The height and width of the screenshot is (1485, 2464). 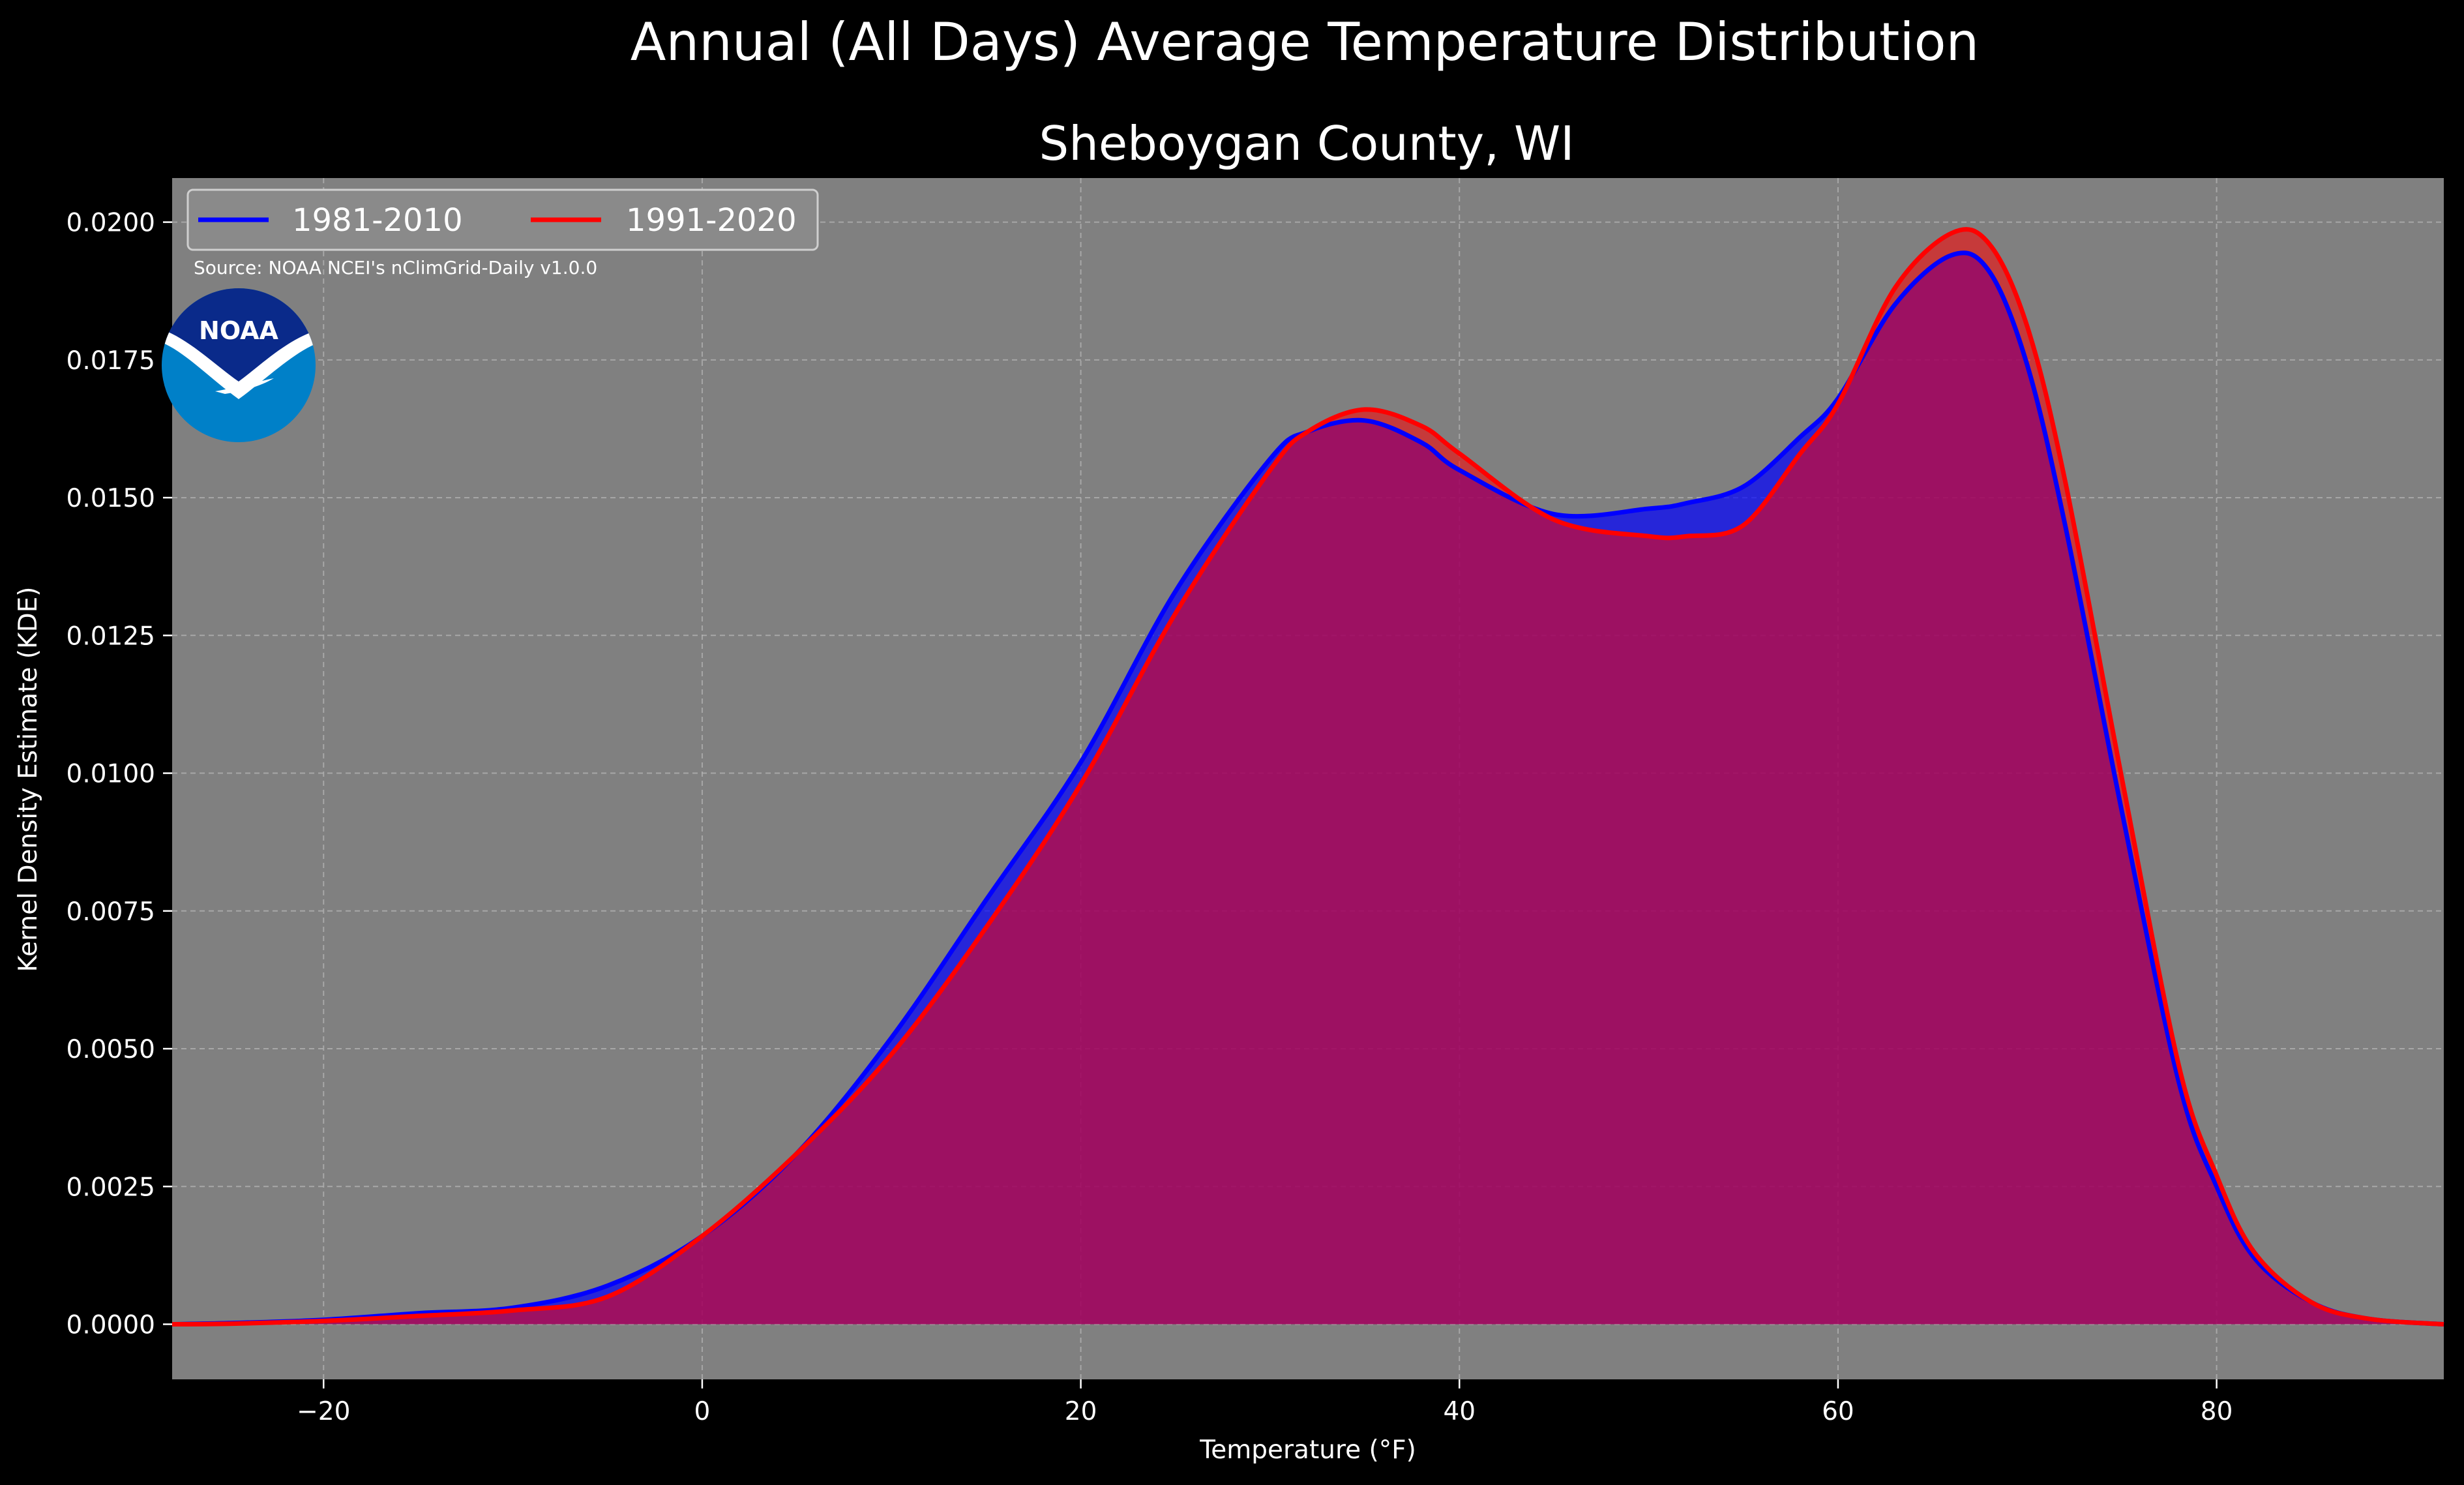 I want to click on y-tick-label: 0.0175, so click(x=111, y=361).